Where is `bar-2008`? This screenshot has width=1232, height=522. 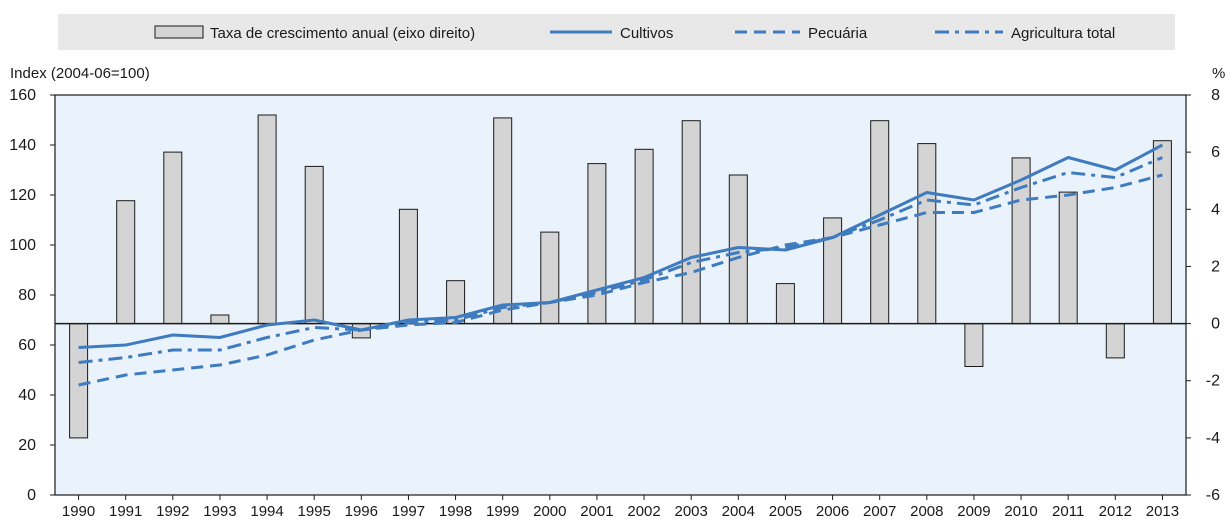
bar-2008 is located at coordinates (927, 234).